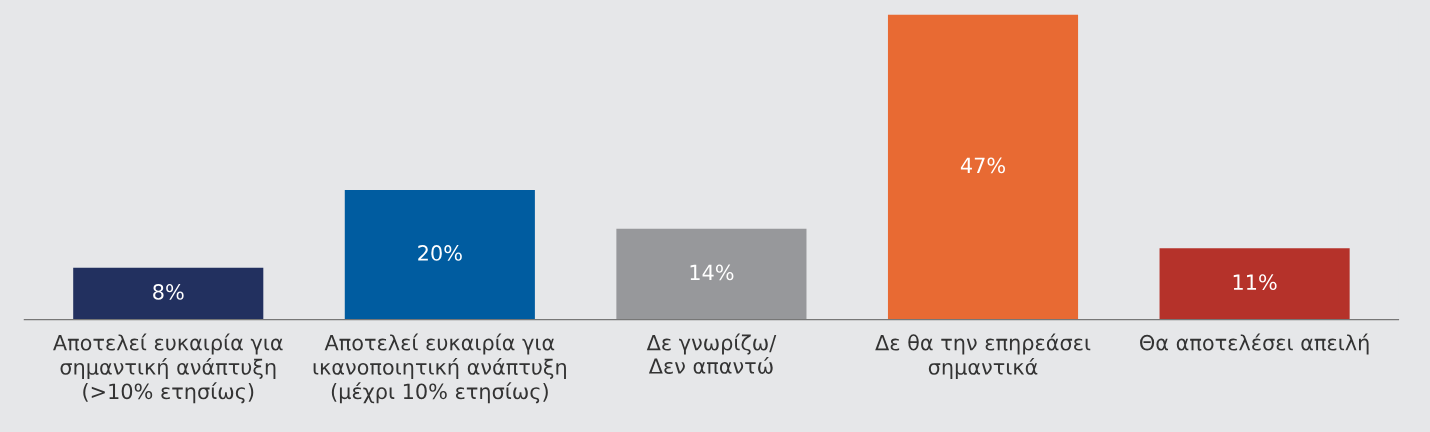  I want to click on data-label: 11%, so click(1255, 282).